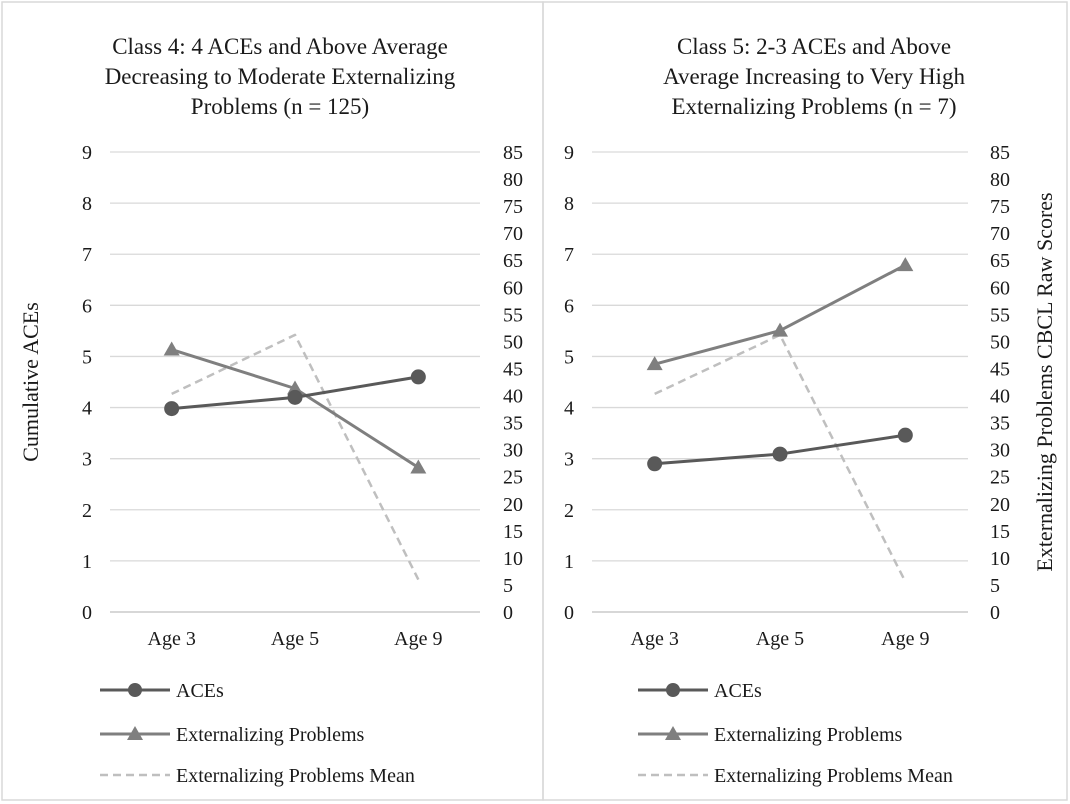  I want to click on chart-title-line: Externalizing Problems (n = 7), so click(813, 106).